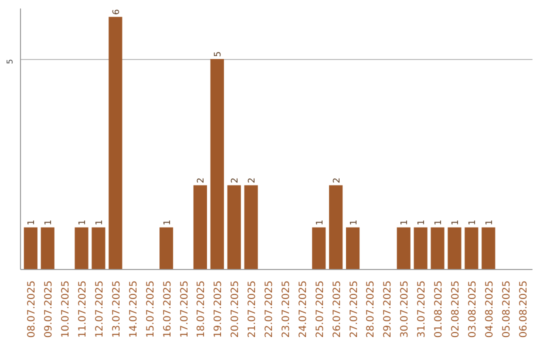  I want to click on x-tick-label: 18.07.2025, so click(202, 309).